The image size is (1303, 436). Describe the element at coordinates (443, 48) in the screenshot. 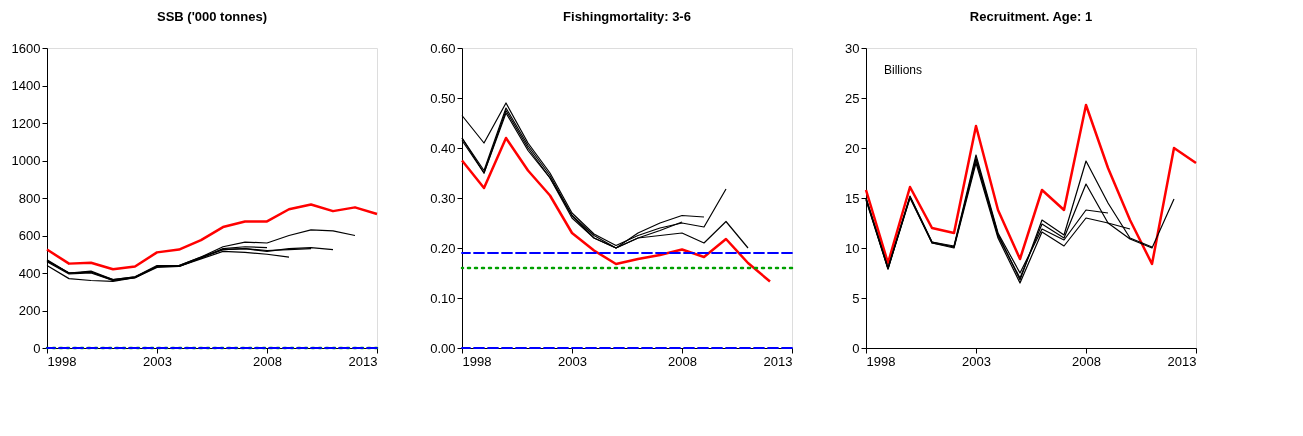

I see `y-tick-label: 0.60` at that location.